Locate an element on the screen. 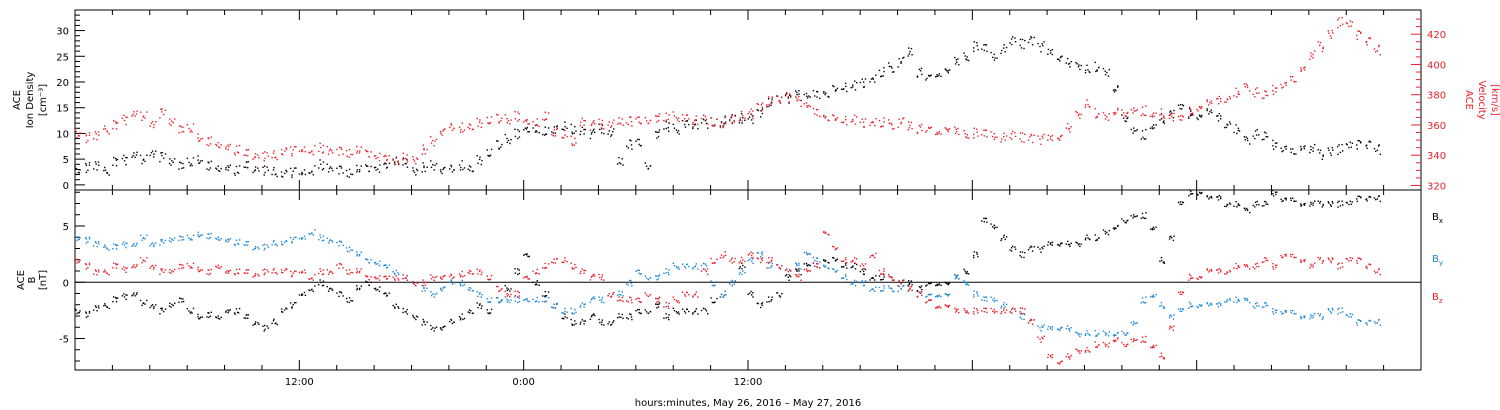 The width and height of the screenshot is (1500, 410). velocity-tick-label: 360 is located at coordinates (1436, 126).